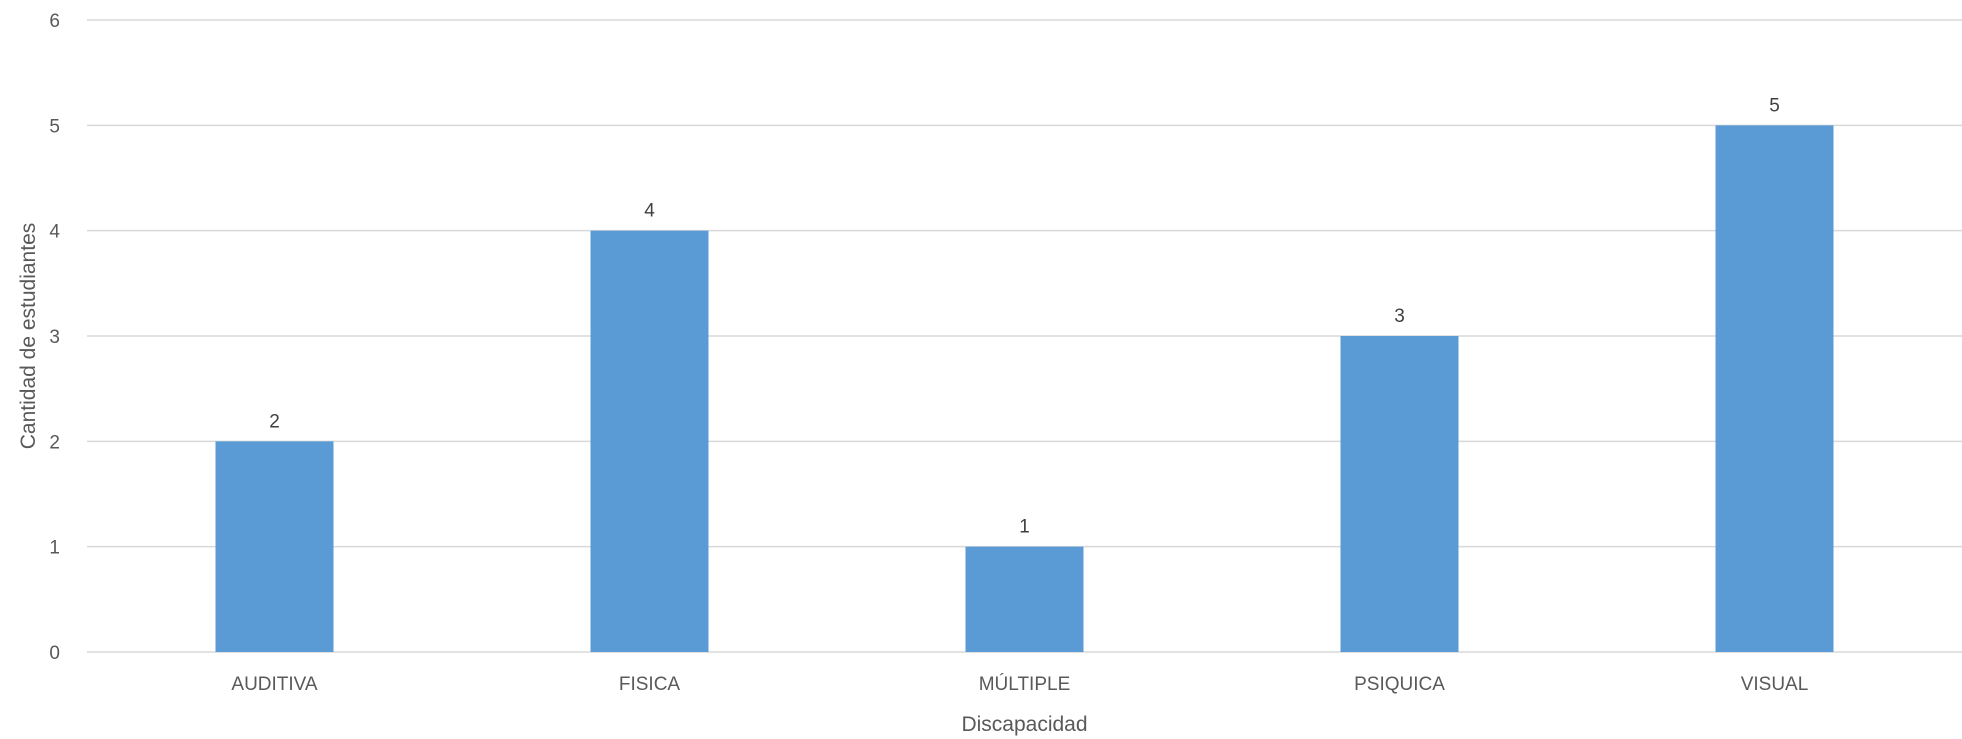  Describe the element at coordinates (1025, 684) in the screenshot. I see `x-tick-label: MÚLTIPLE` at that location.